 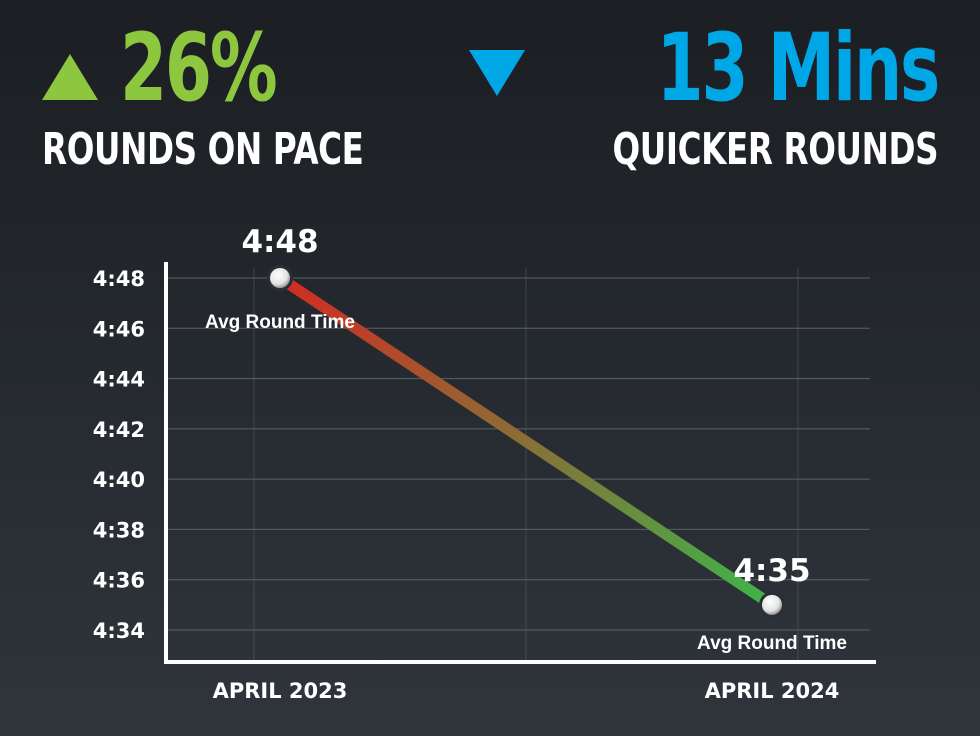 I want to click on data-label-value: 4:48, so click(x=279, y=242).